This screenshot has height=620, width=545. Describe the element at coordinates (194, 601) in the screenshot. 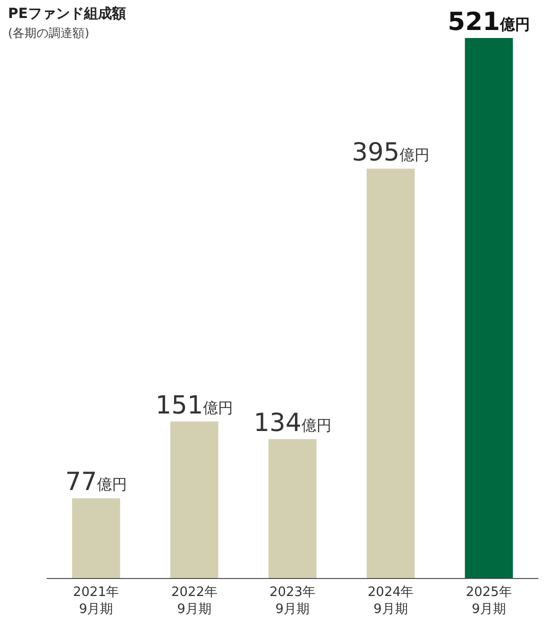

I see `x-tick-label: 2022年 9月期` at that location.